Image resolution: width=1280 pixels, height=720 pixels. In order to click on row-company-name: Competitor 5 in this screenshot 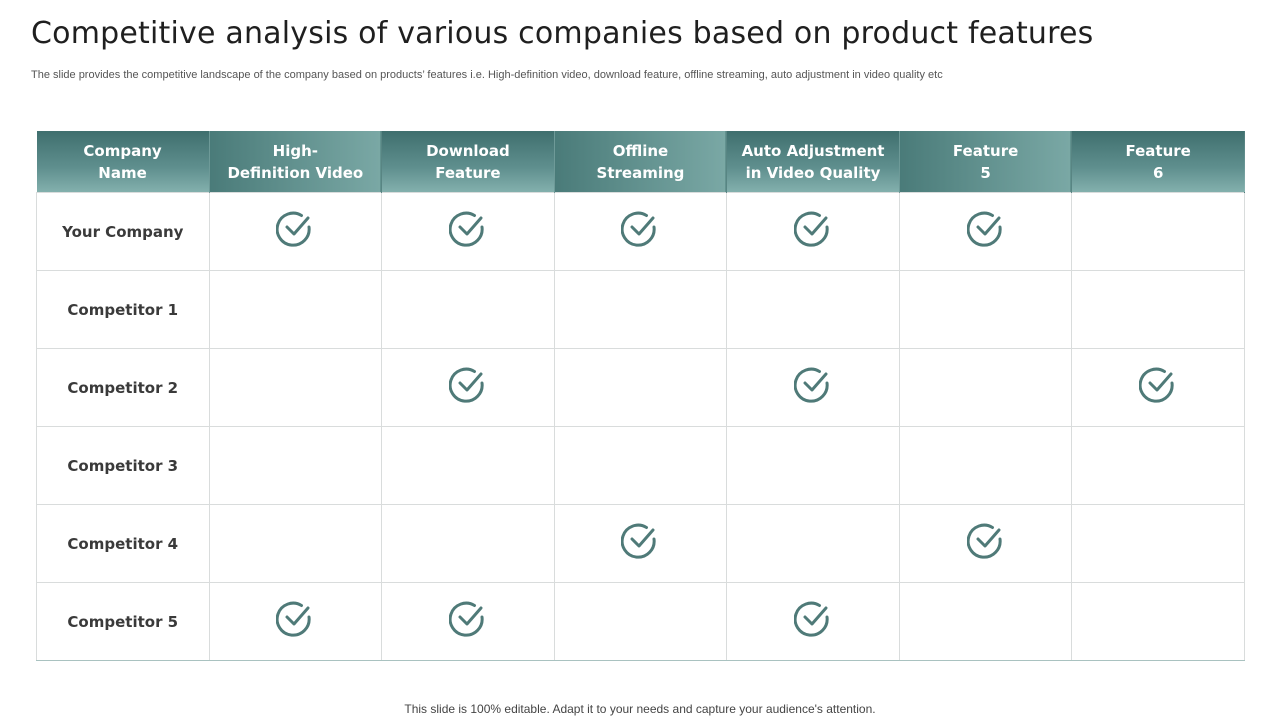, I will do `click(123, 621)`.